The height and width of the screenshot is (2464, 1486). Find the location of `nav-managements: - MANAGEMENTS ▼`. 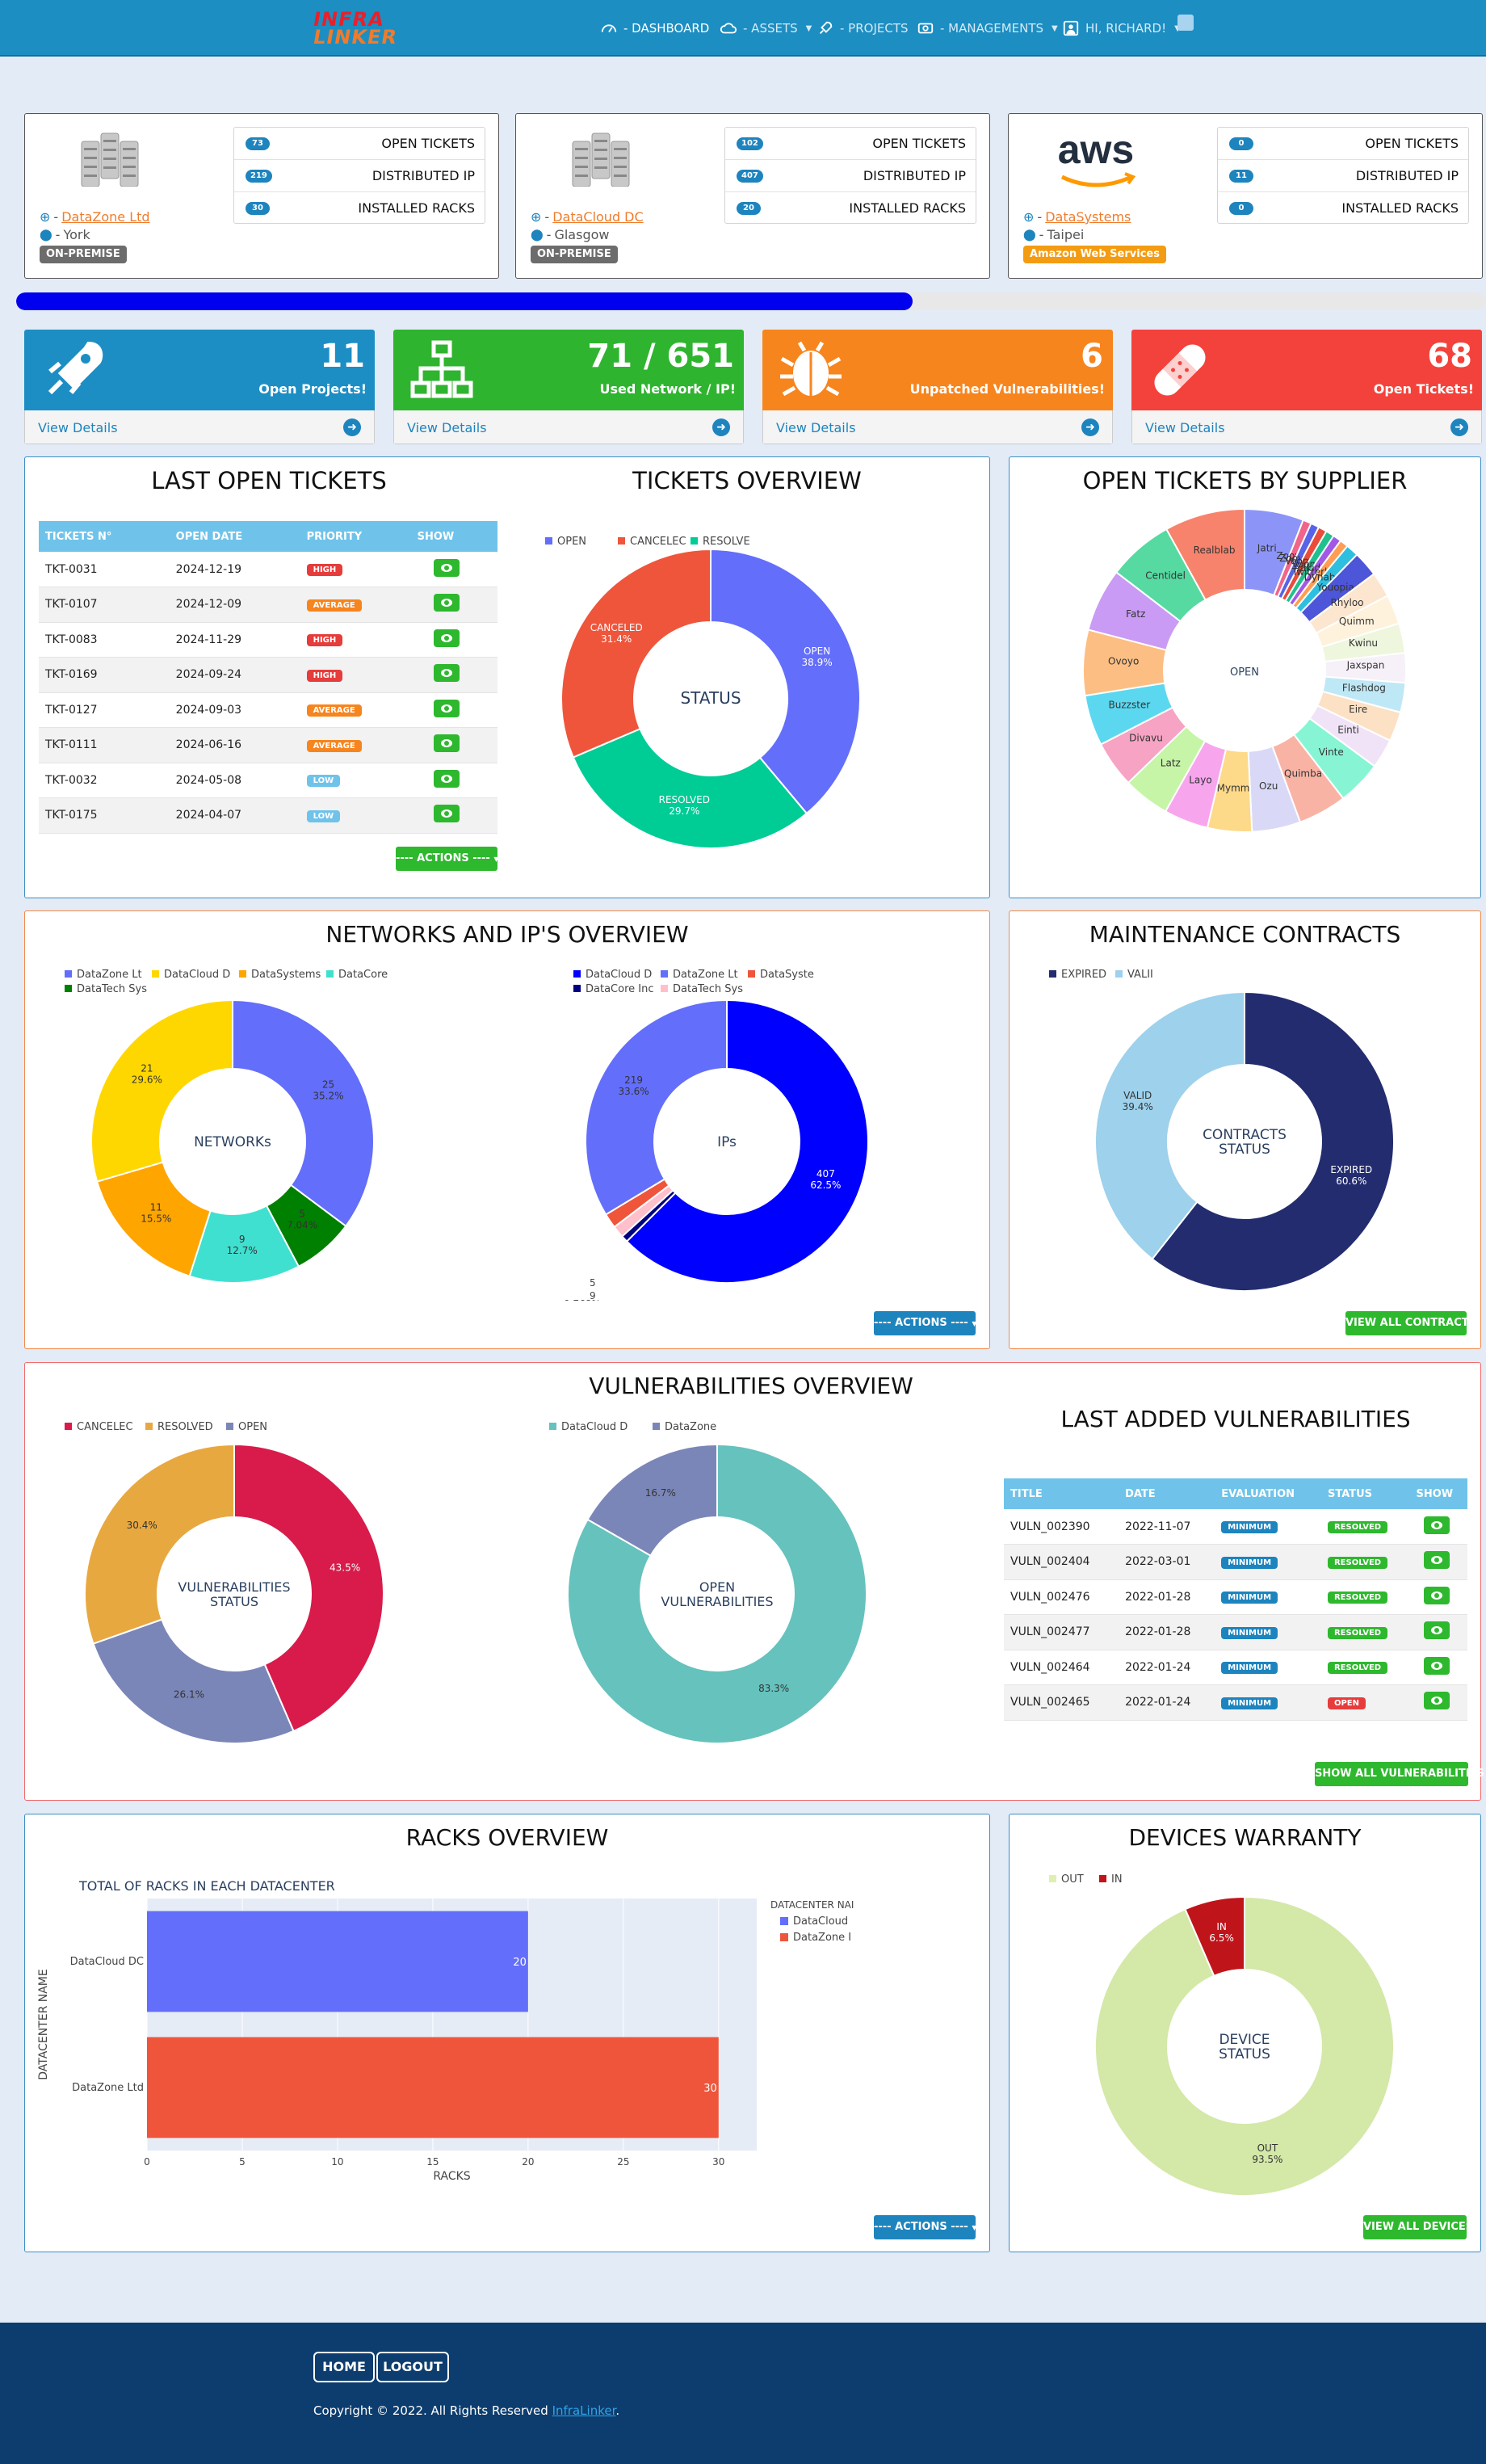

nav-managements: - MANAGEMENTS ▼ is located at coordinates (987, 28).